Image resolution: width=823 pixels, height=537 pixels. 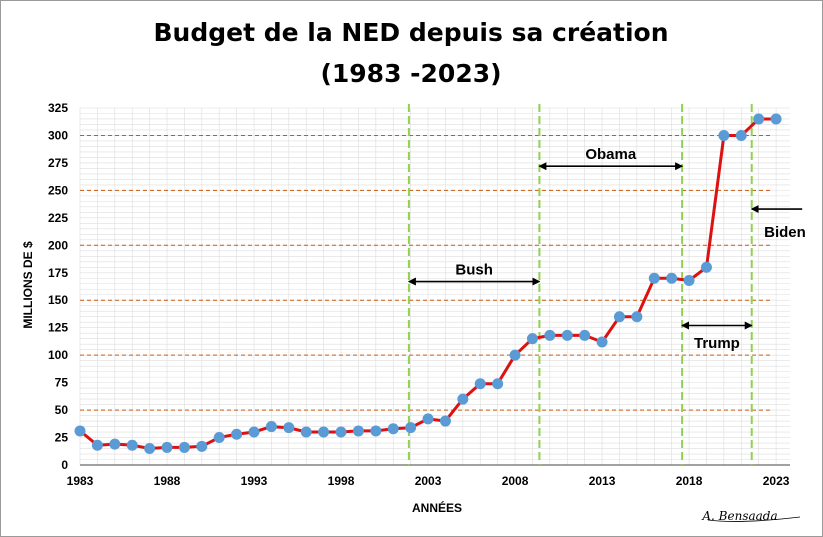 I want to click on data-point-1996, so click(x=306, y=432).